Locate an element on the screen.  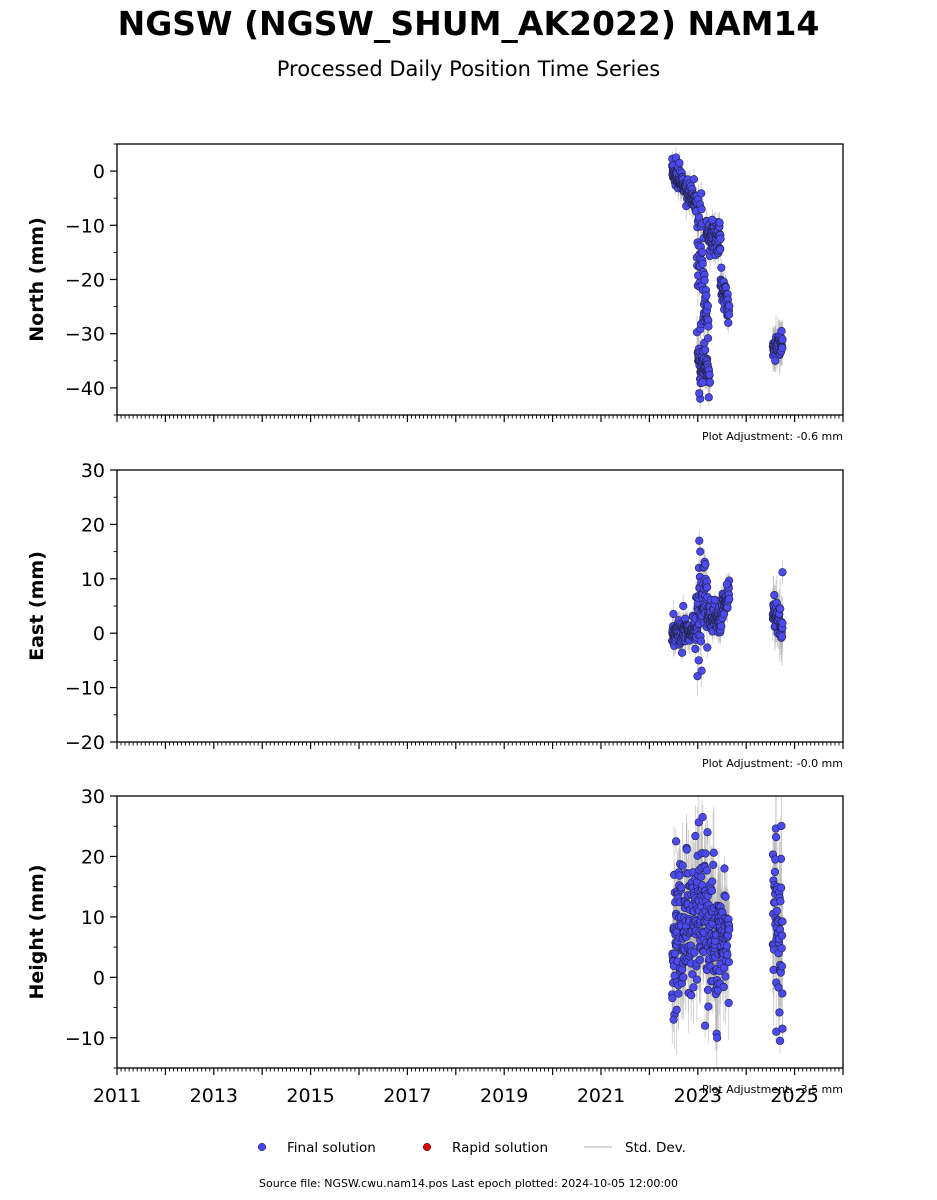
x-tick-label: 2021 is located at coordinates (601, 1096).